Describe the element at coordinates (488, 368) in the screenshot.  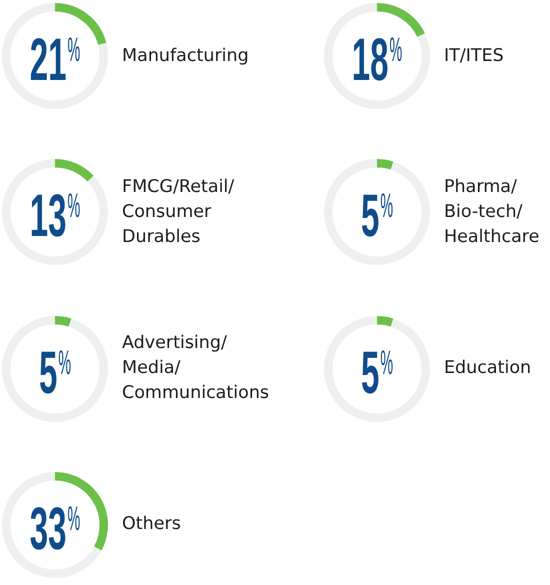
I see `text: Education` at that location.